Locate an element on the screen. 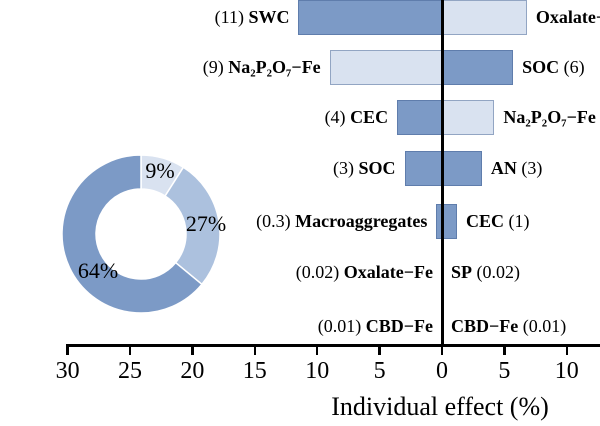  x-axis-tick-label: 20 is located at coordinates (192, 371).